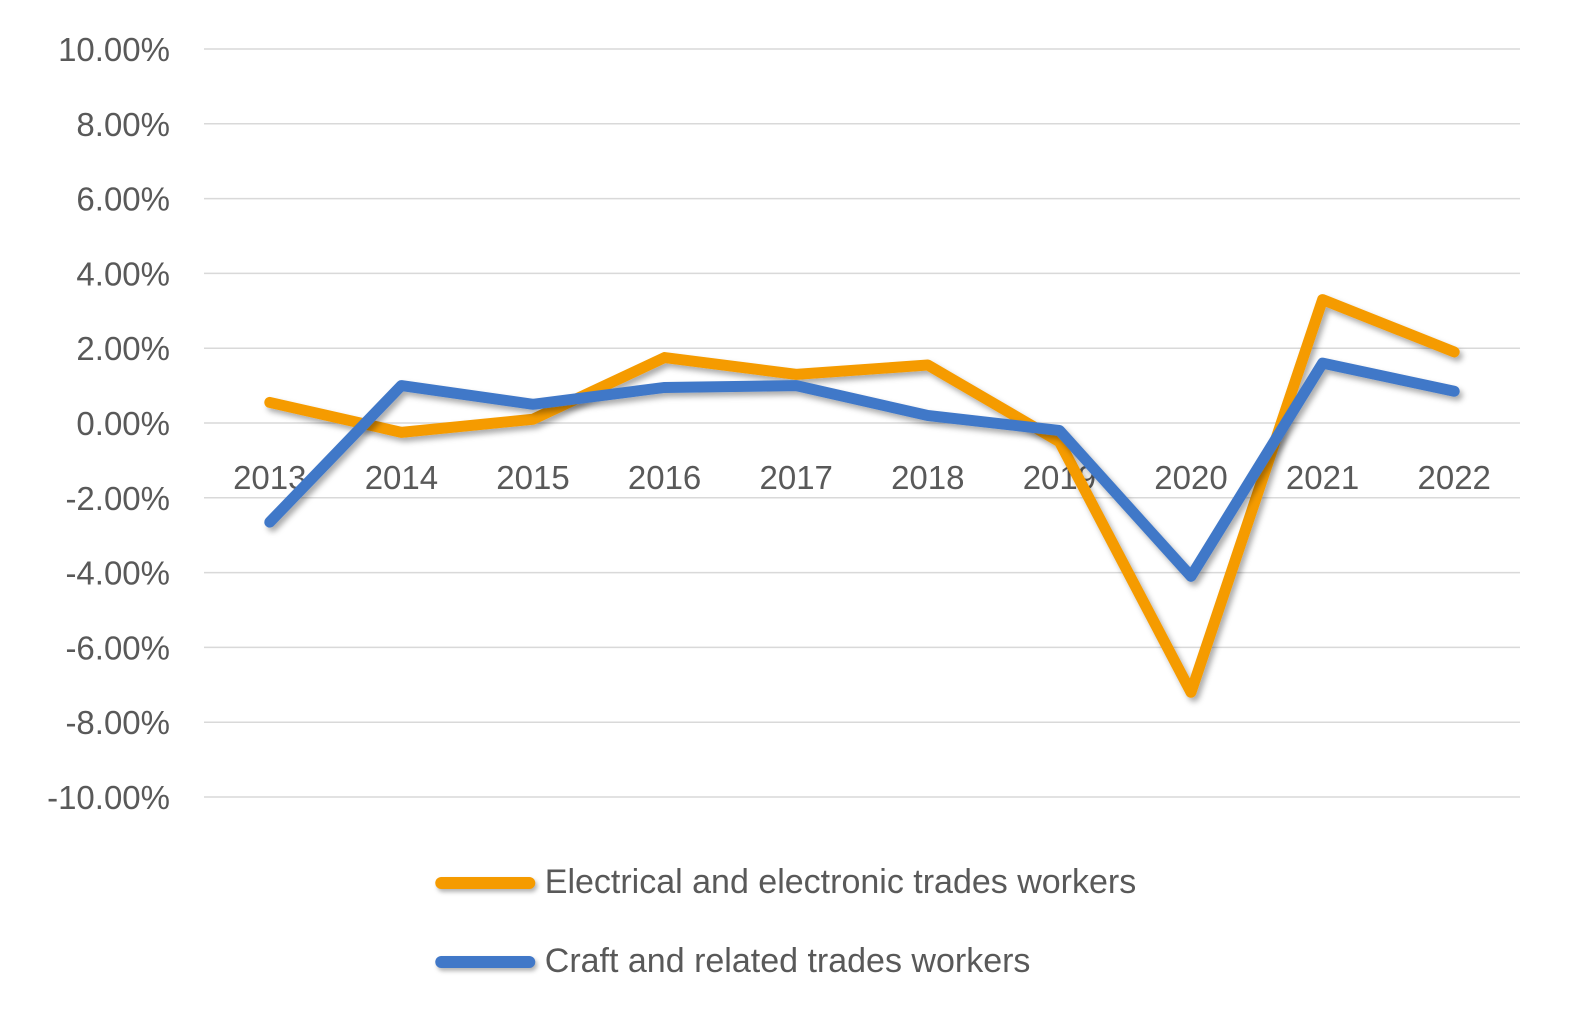 Image resolution: width=1571 pixels, height=1024 pixels. What do you see at coordinates (123, 423) in the screenshot?
I see `y-axis-tick-label: 0.00%` at bounding box center [123, 423].